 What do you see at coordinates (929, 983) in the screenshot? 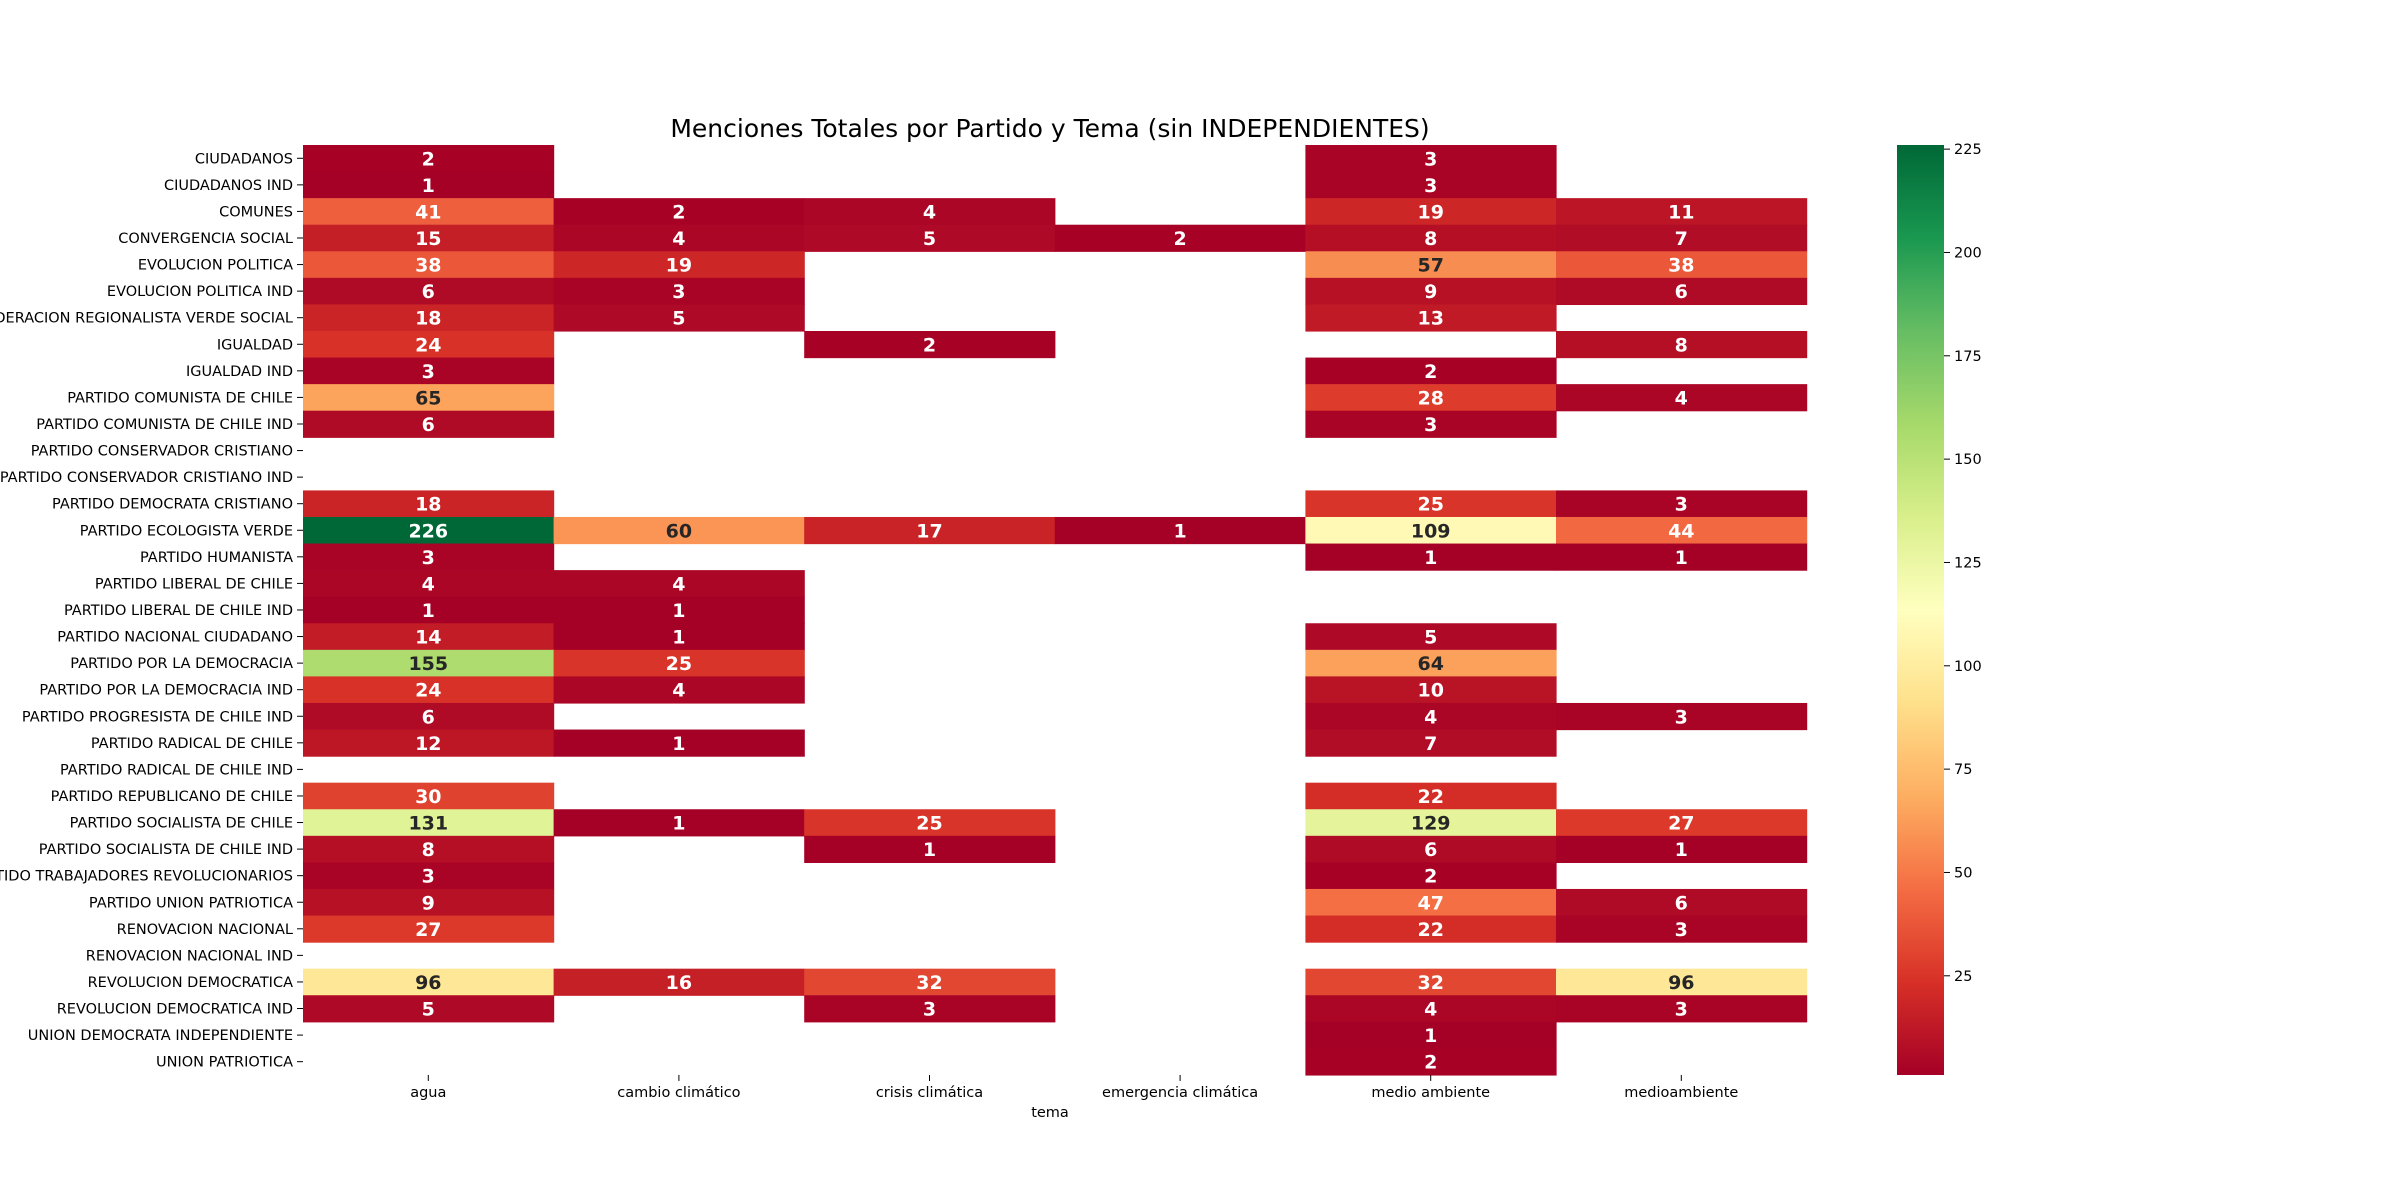
I see `cell-value-label: 32` at bounding box center [929, 983].